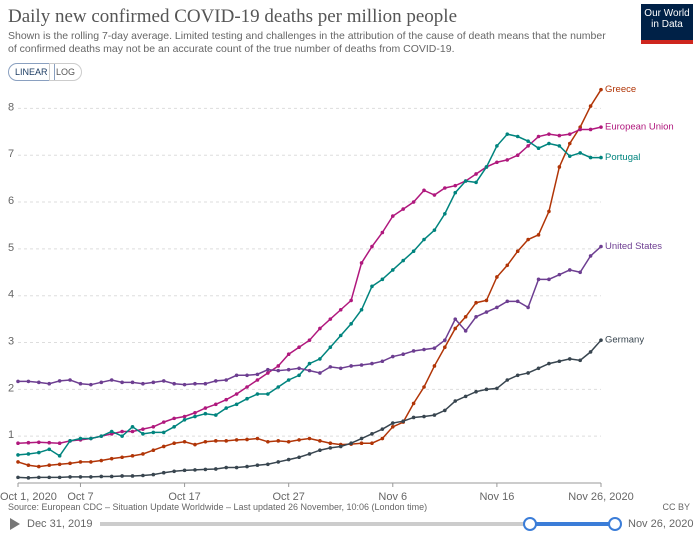 This screenshot has width=700, height=537. What do you see at coordinates (660, 524) in the screenshot?
I see `timeline-end: Nov 26, 2020` at bounding box center [660, 524].